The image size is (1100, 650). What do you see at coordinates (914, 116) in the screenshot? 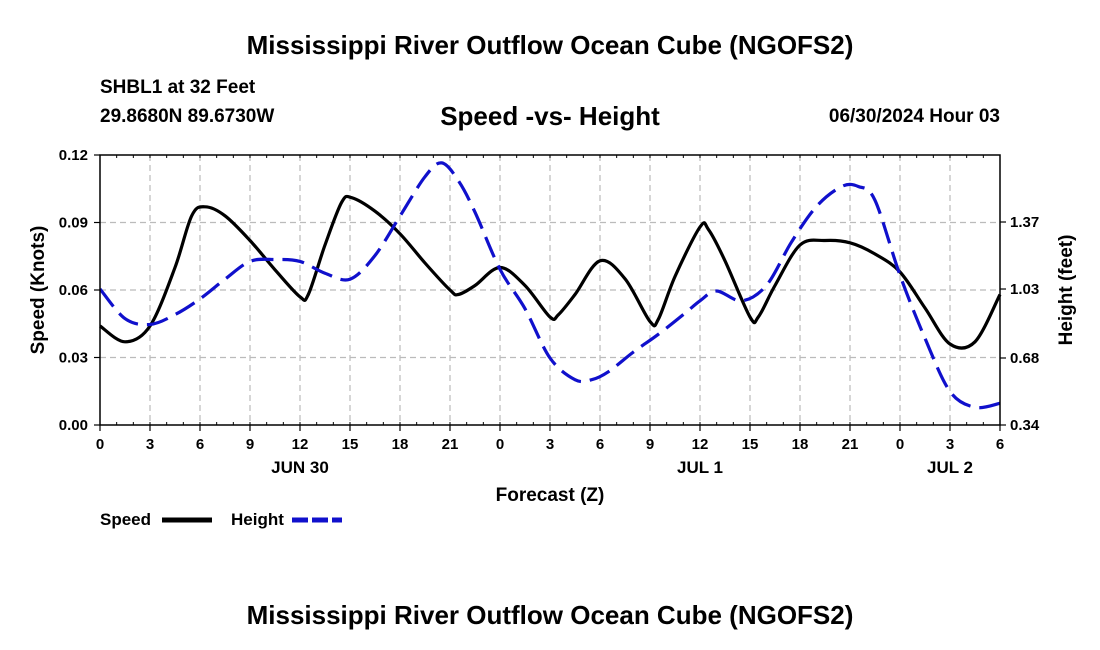
I see `forecast-date-label: 06/30/2024 Hour 03` at bounding box center [914, 116].